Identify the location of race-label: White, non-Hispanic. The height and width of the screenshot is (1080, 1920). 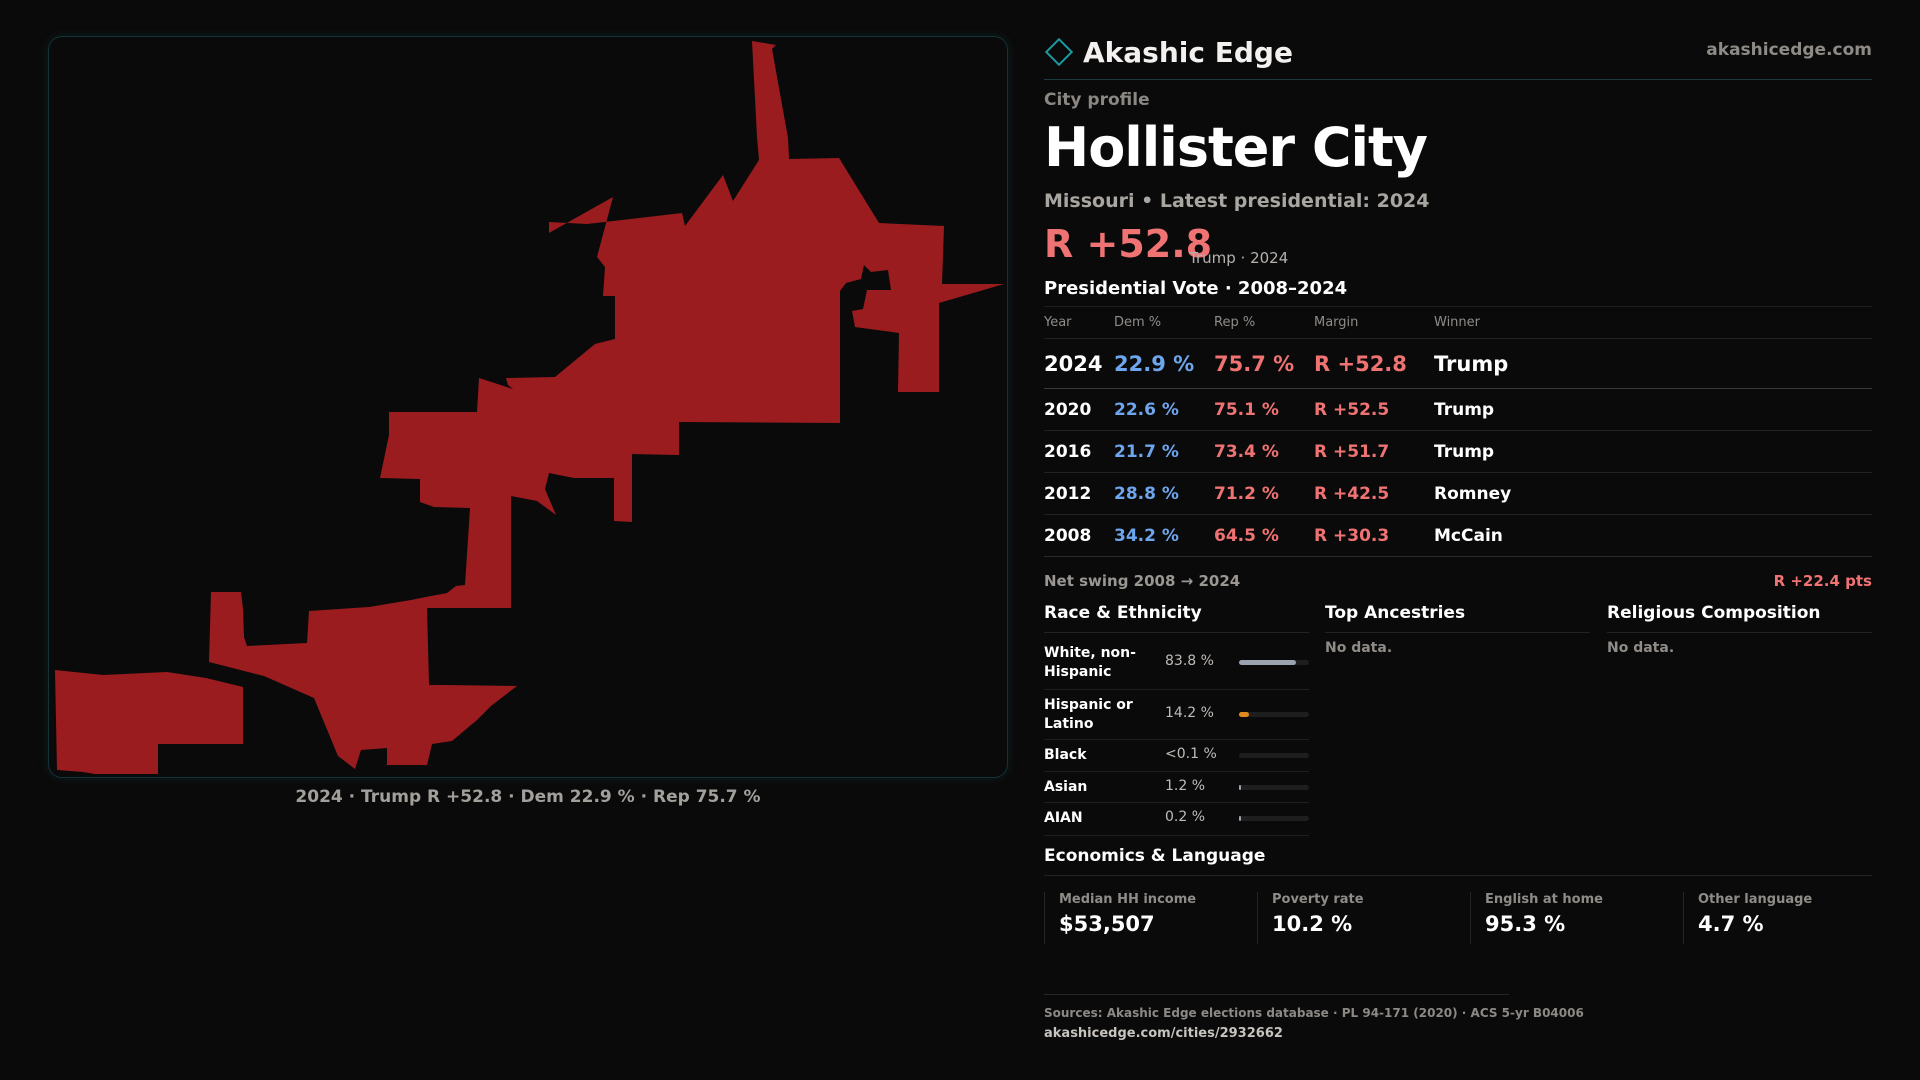
(1090, 662).